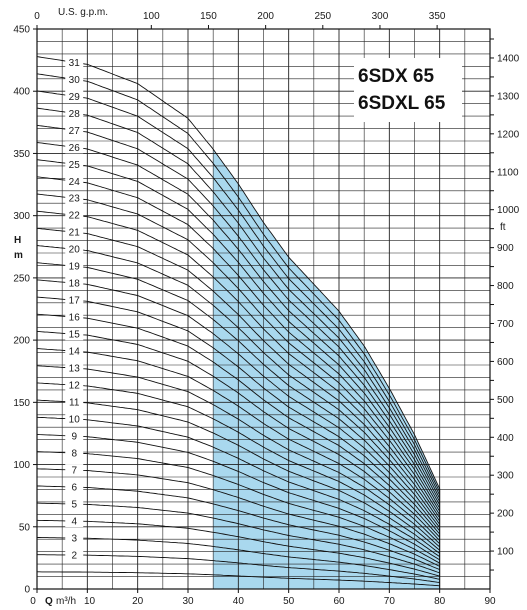 The width and height of the screenshot is (527, 610). I want to click on curve-label-4: 4, so click(74, 522).